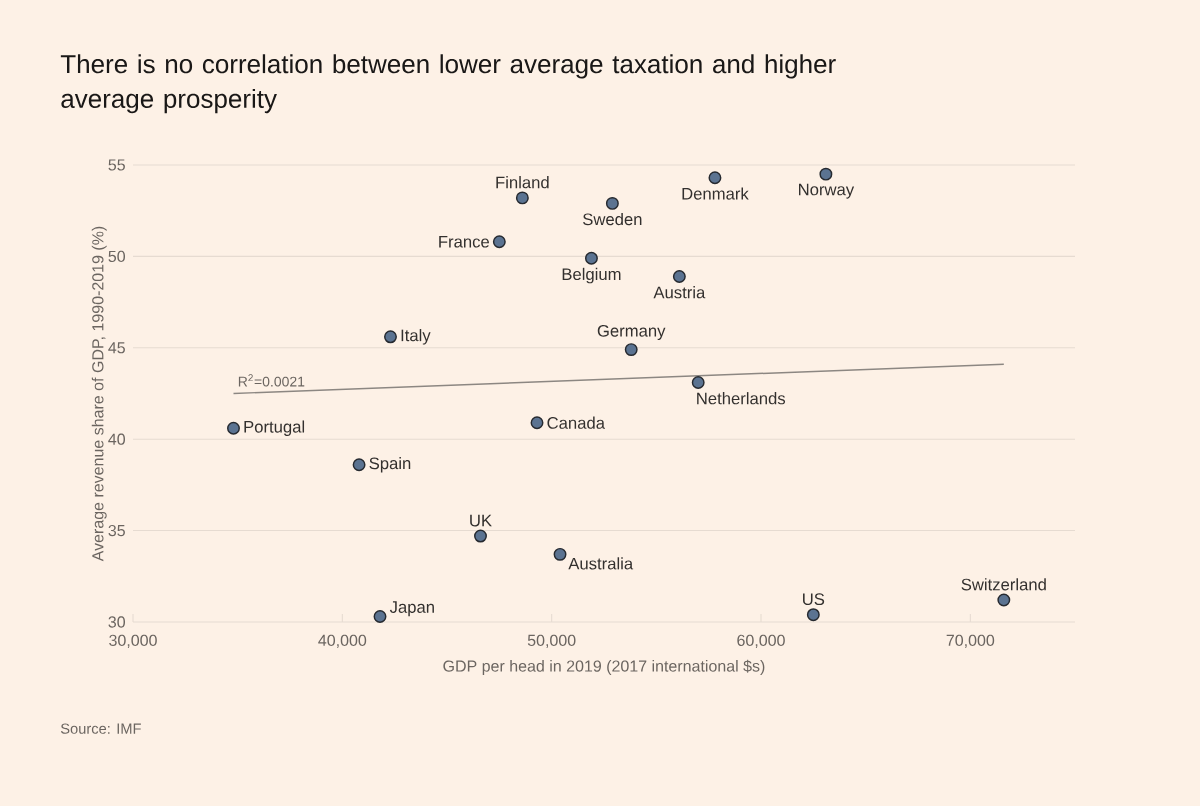 This screenshot has height=806, width=1200. I want to click on annotation: Japan, so click(411, 609).